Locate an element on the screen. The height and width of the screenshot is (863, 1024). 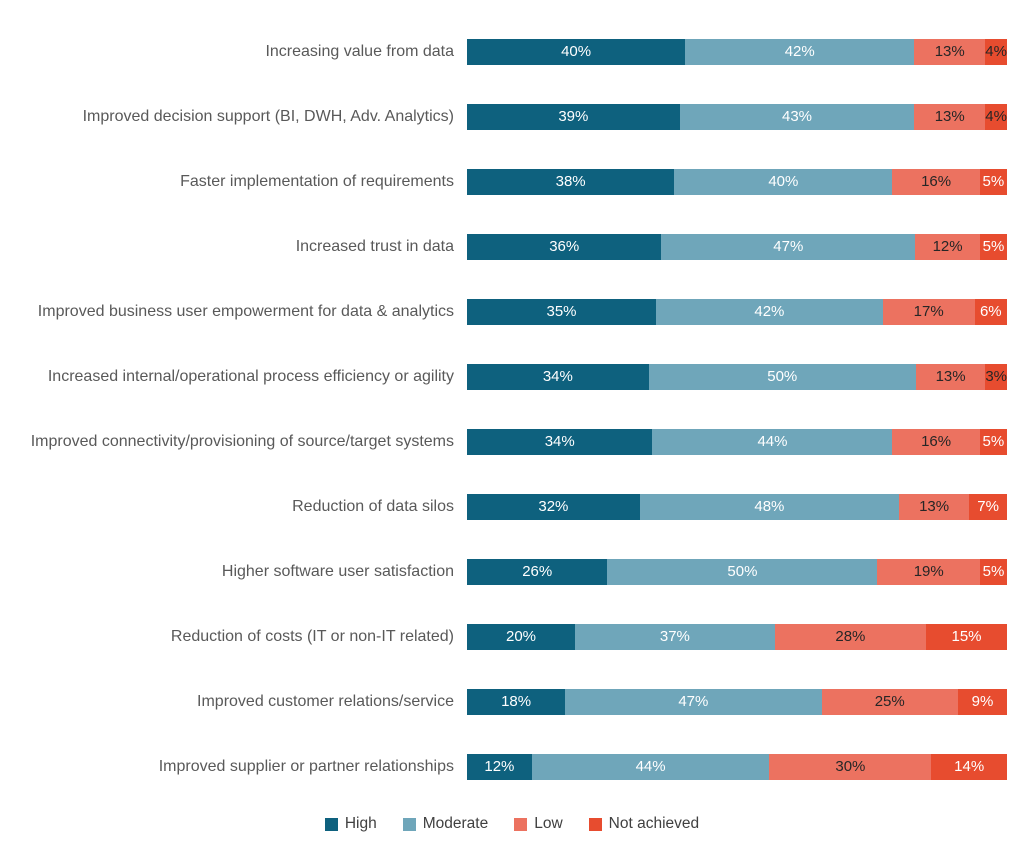
bar-segment-low: 17% is located at coordinates (928, 311).